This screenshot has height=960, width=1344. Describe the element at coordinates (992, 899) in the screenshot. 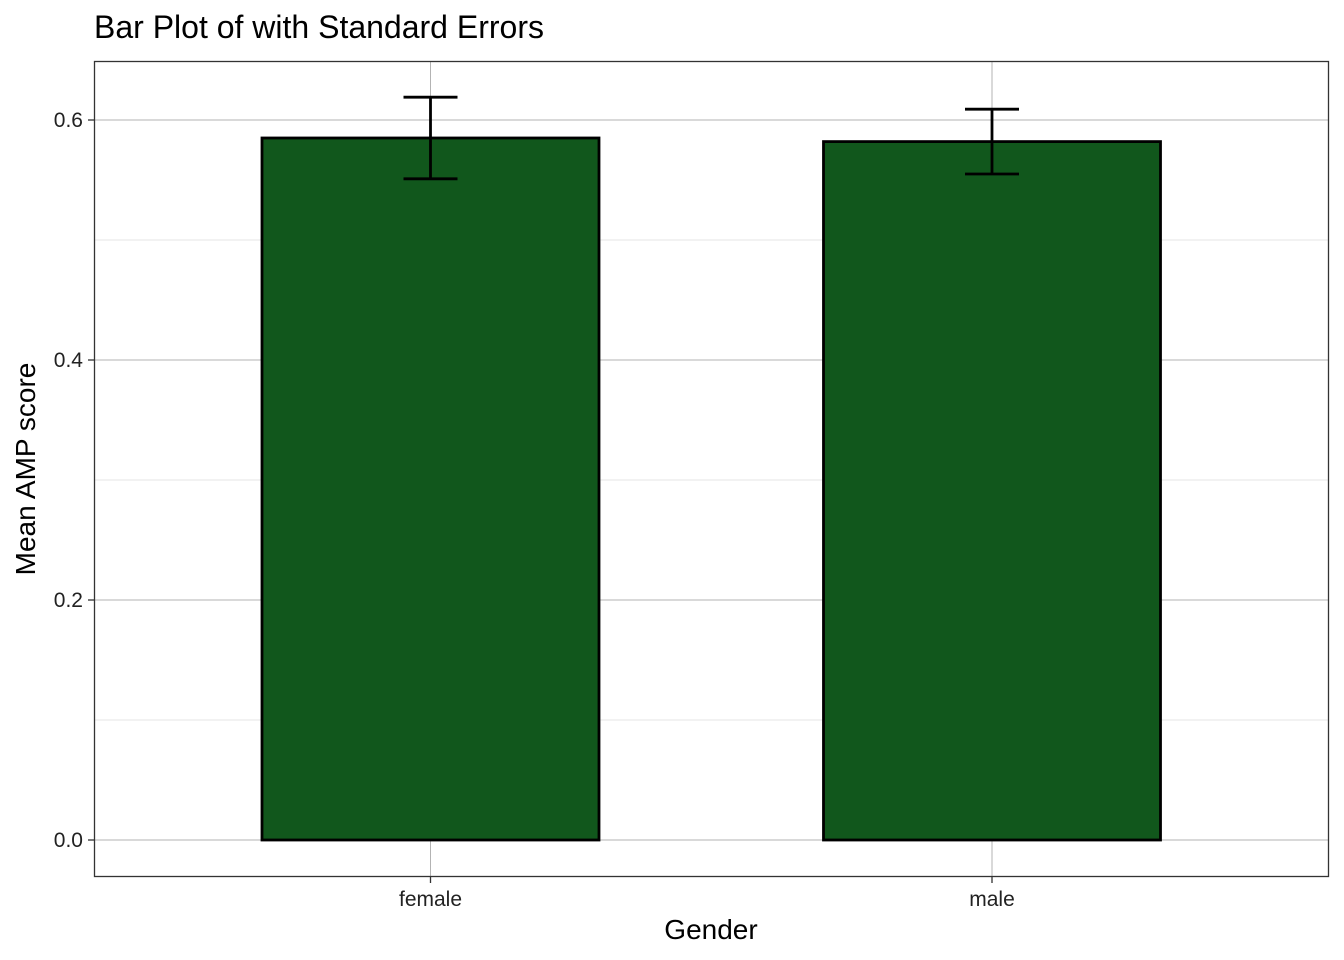

I see `x-tick-label: male` at that location.